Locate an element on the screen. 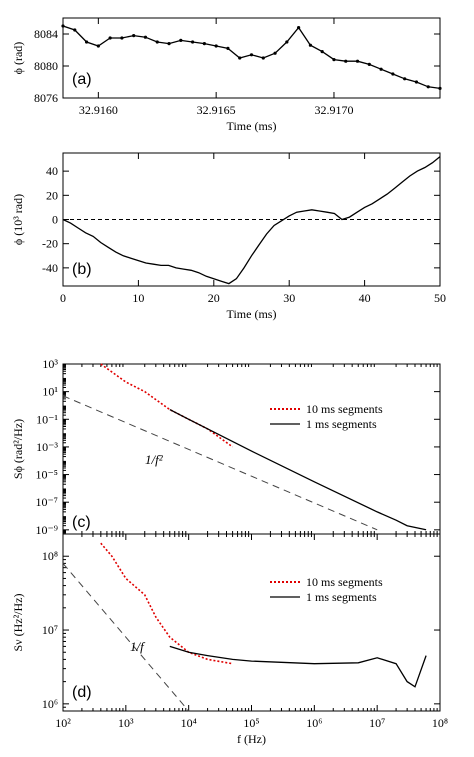  y-axis-label-a: ϕ (rad) is located at coordinates (18, 58).